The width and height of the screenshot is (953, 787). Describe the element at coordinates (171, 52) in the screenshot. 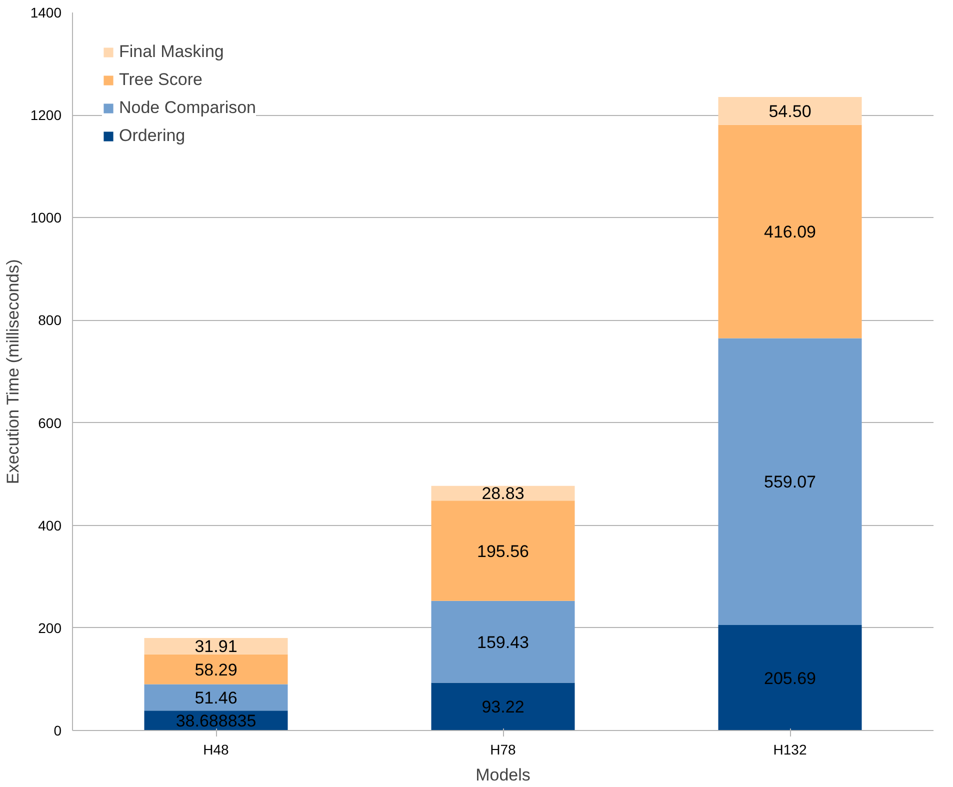

I see `legend-label: Final Masking` at that location.